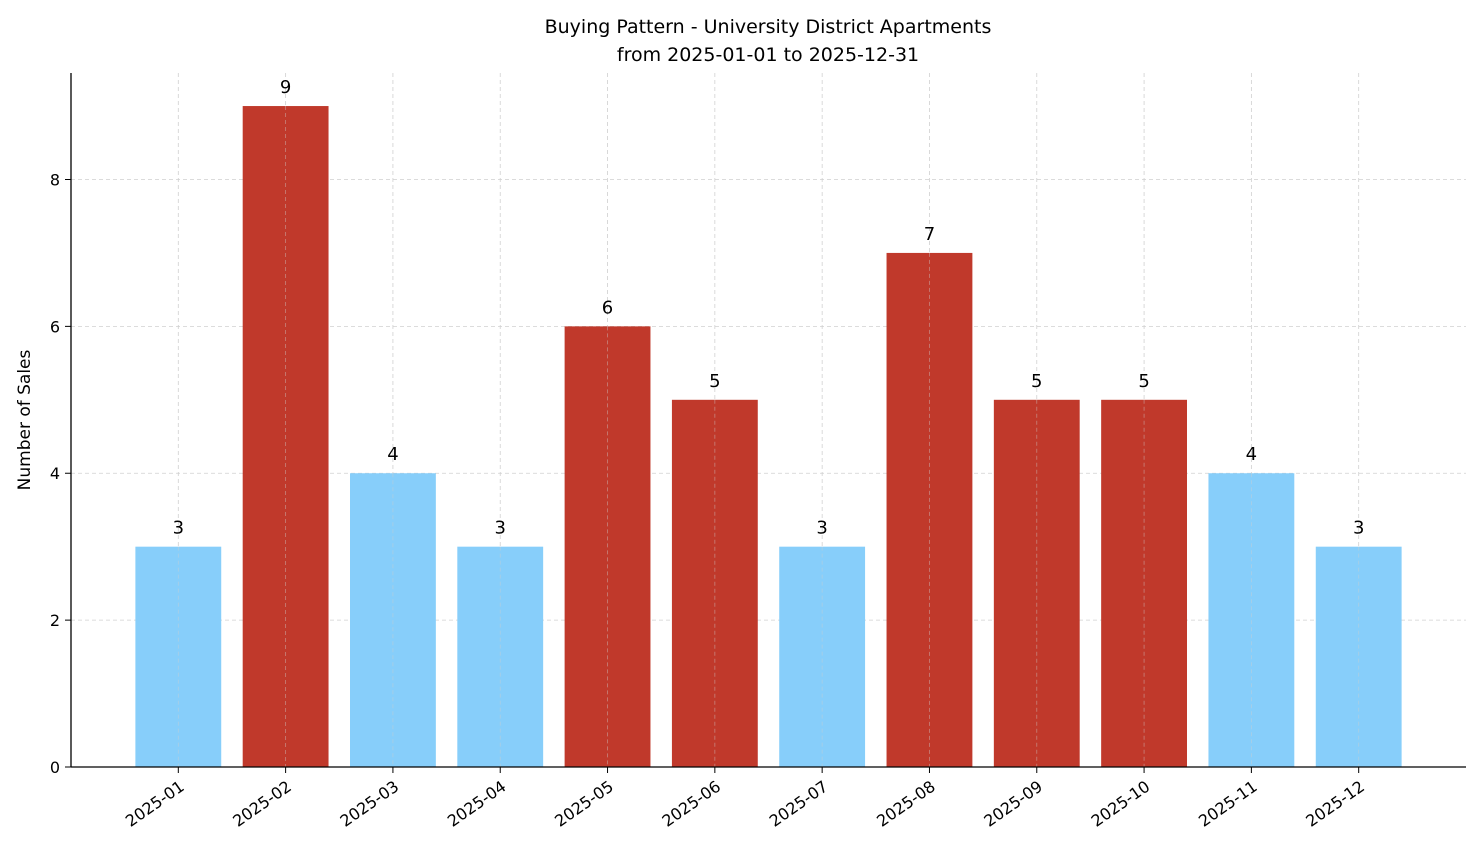 This screenshot has height=863, width=1481. Describe the element at coordinates (584, 804) in the screenshot. I see `x-tick-label: 2025-05` at that location.